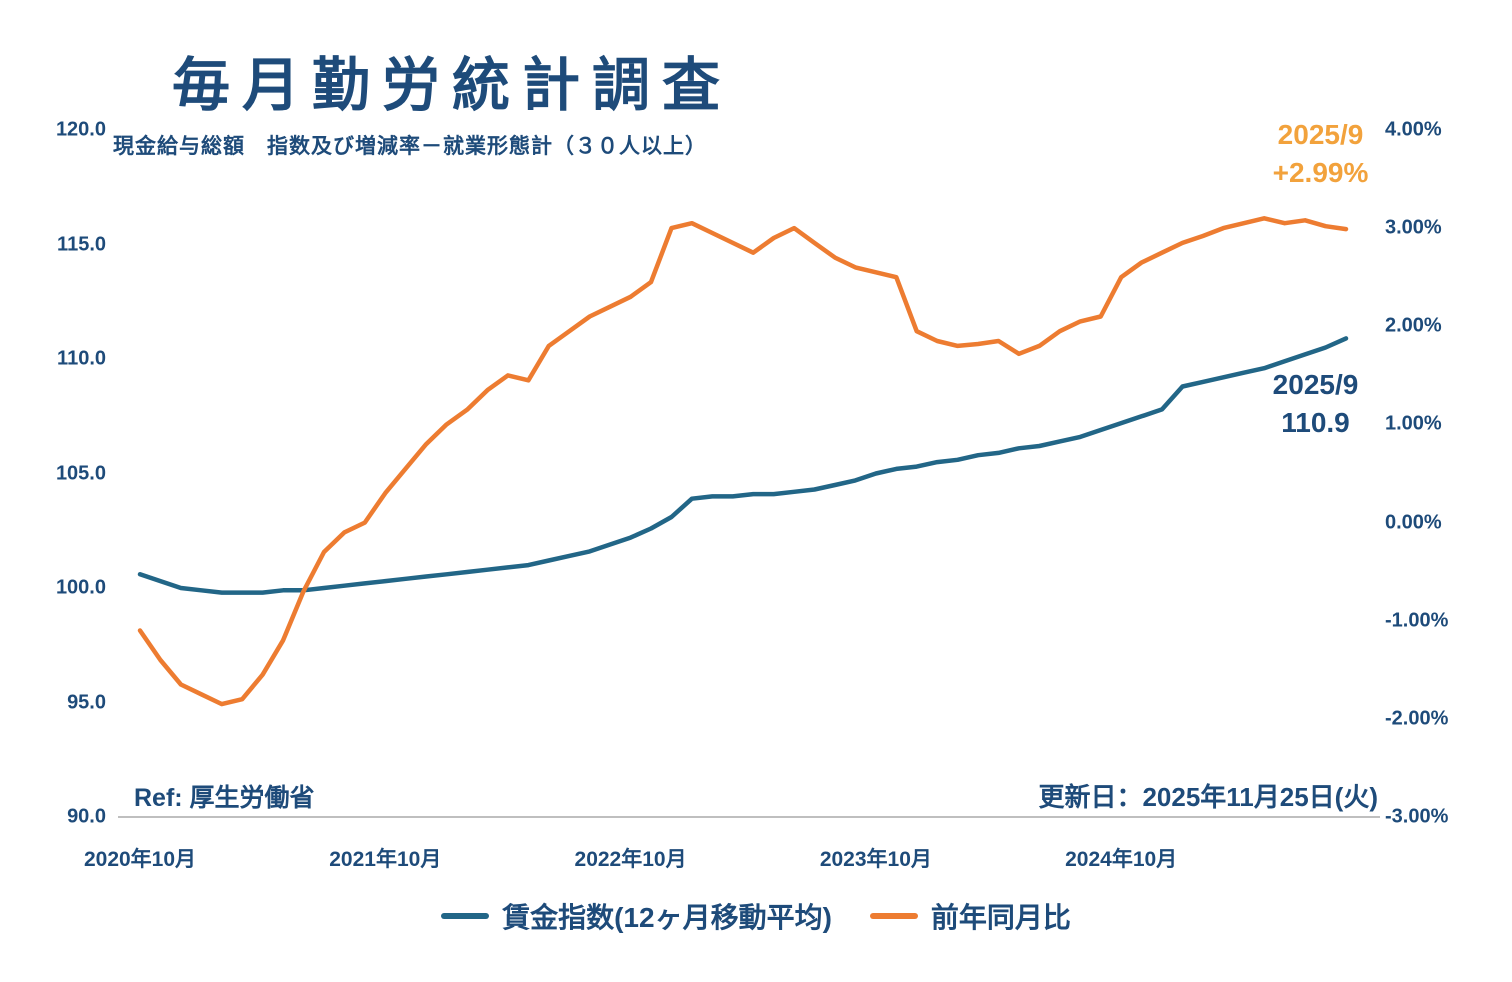 This screenshot has width=1512, height=982. I want to click on x-axis-tick: 2022年10月, so click(630, 859).